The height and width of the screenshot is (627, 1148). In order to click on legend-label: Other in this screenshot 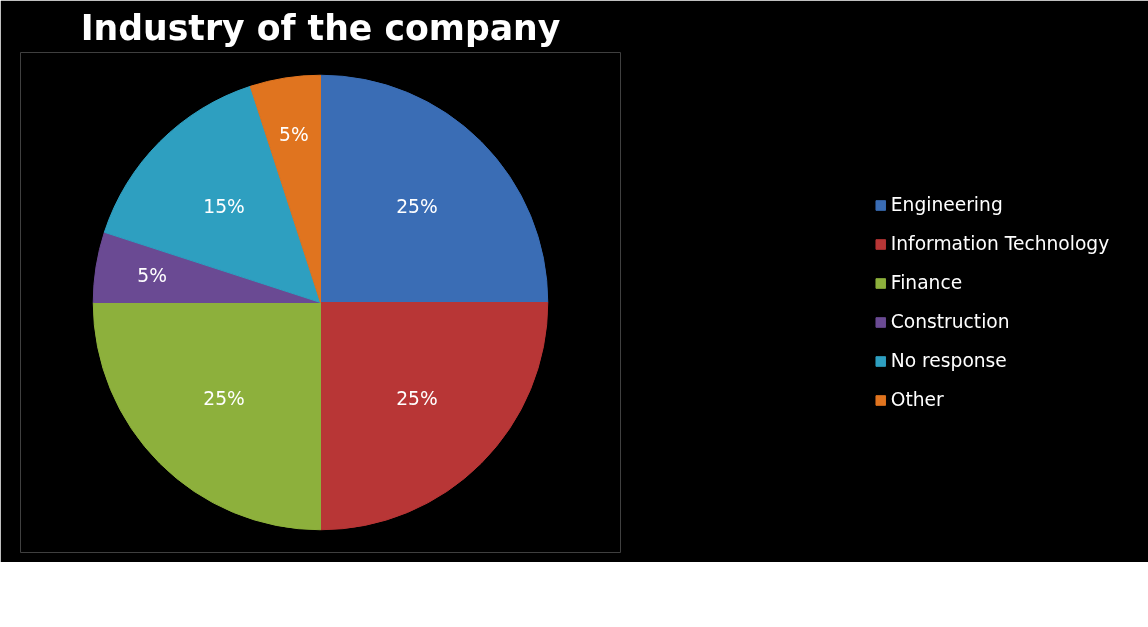, I will do `click(917, 399)`.